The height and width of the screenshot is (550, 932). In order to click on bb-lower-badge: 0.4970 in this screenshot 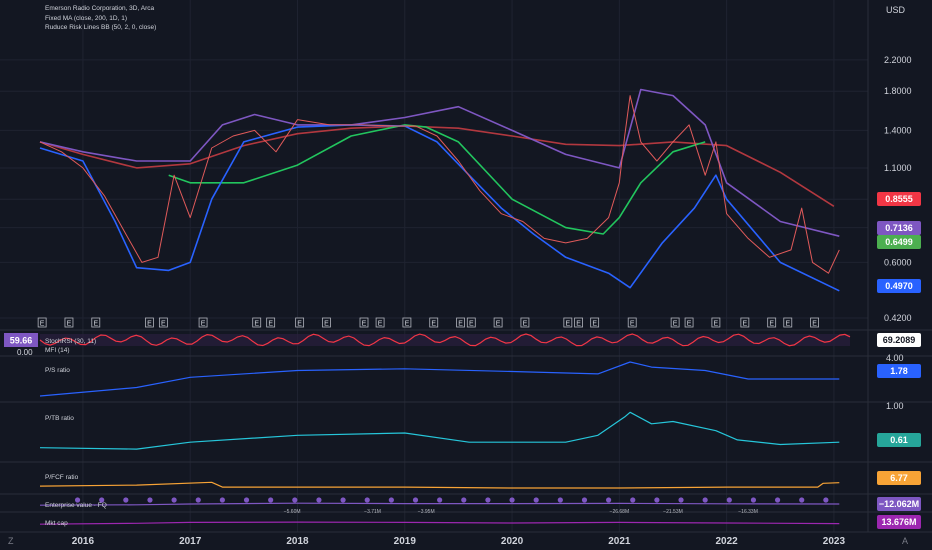, I will do `click(899, 286)`.